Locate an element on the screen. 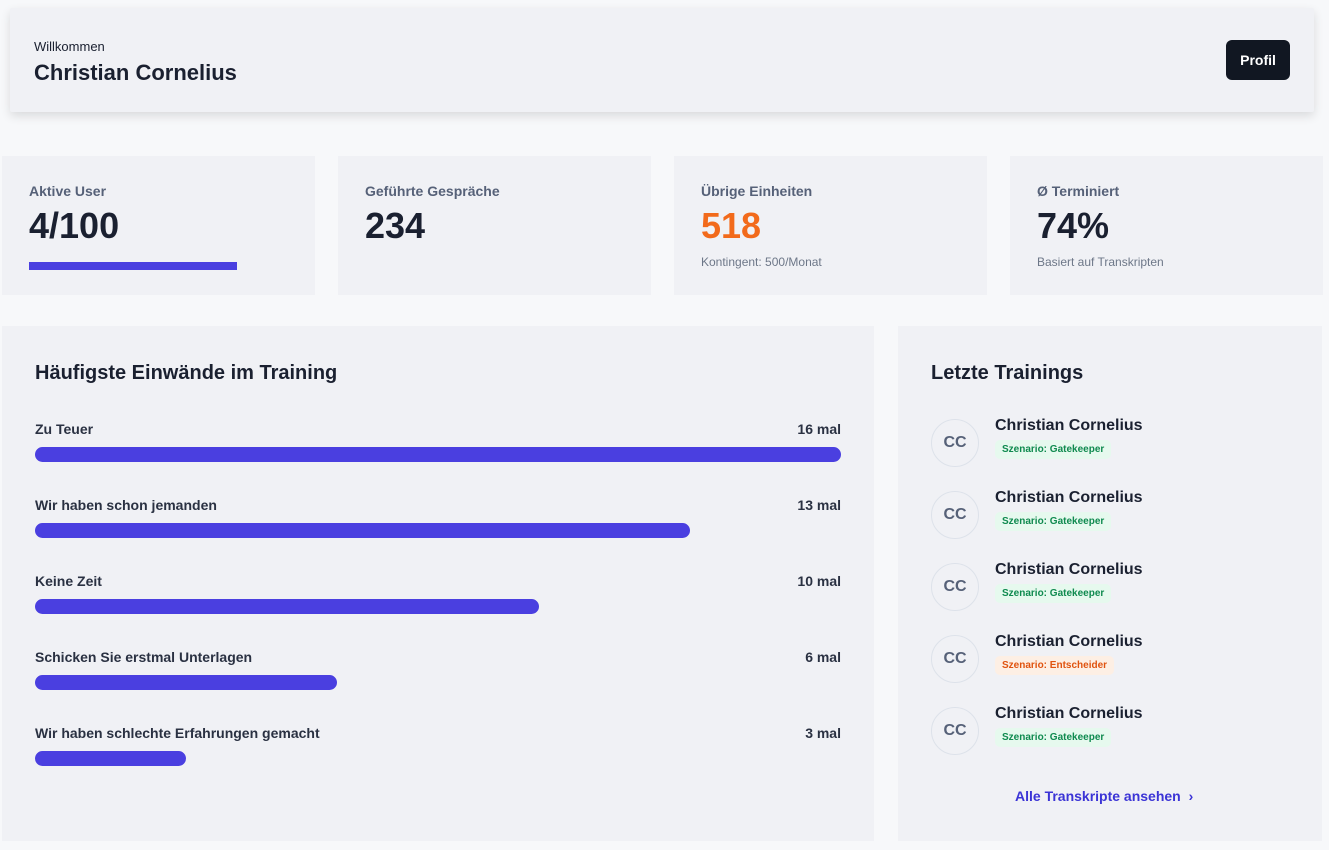  stat-label: Ø Terminiert is located at coordinates (1078, 191).